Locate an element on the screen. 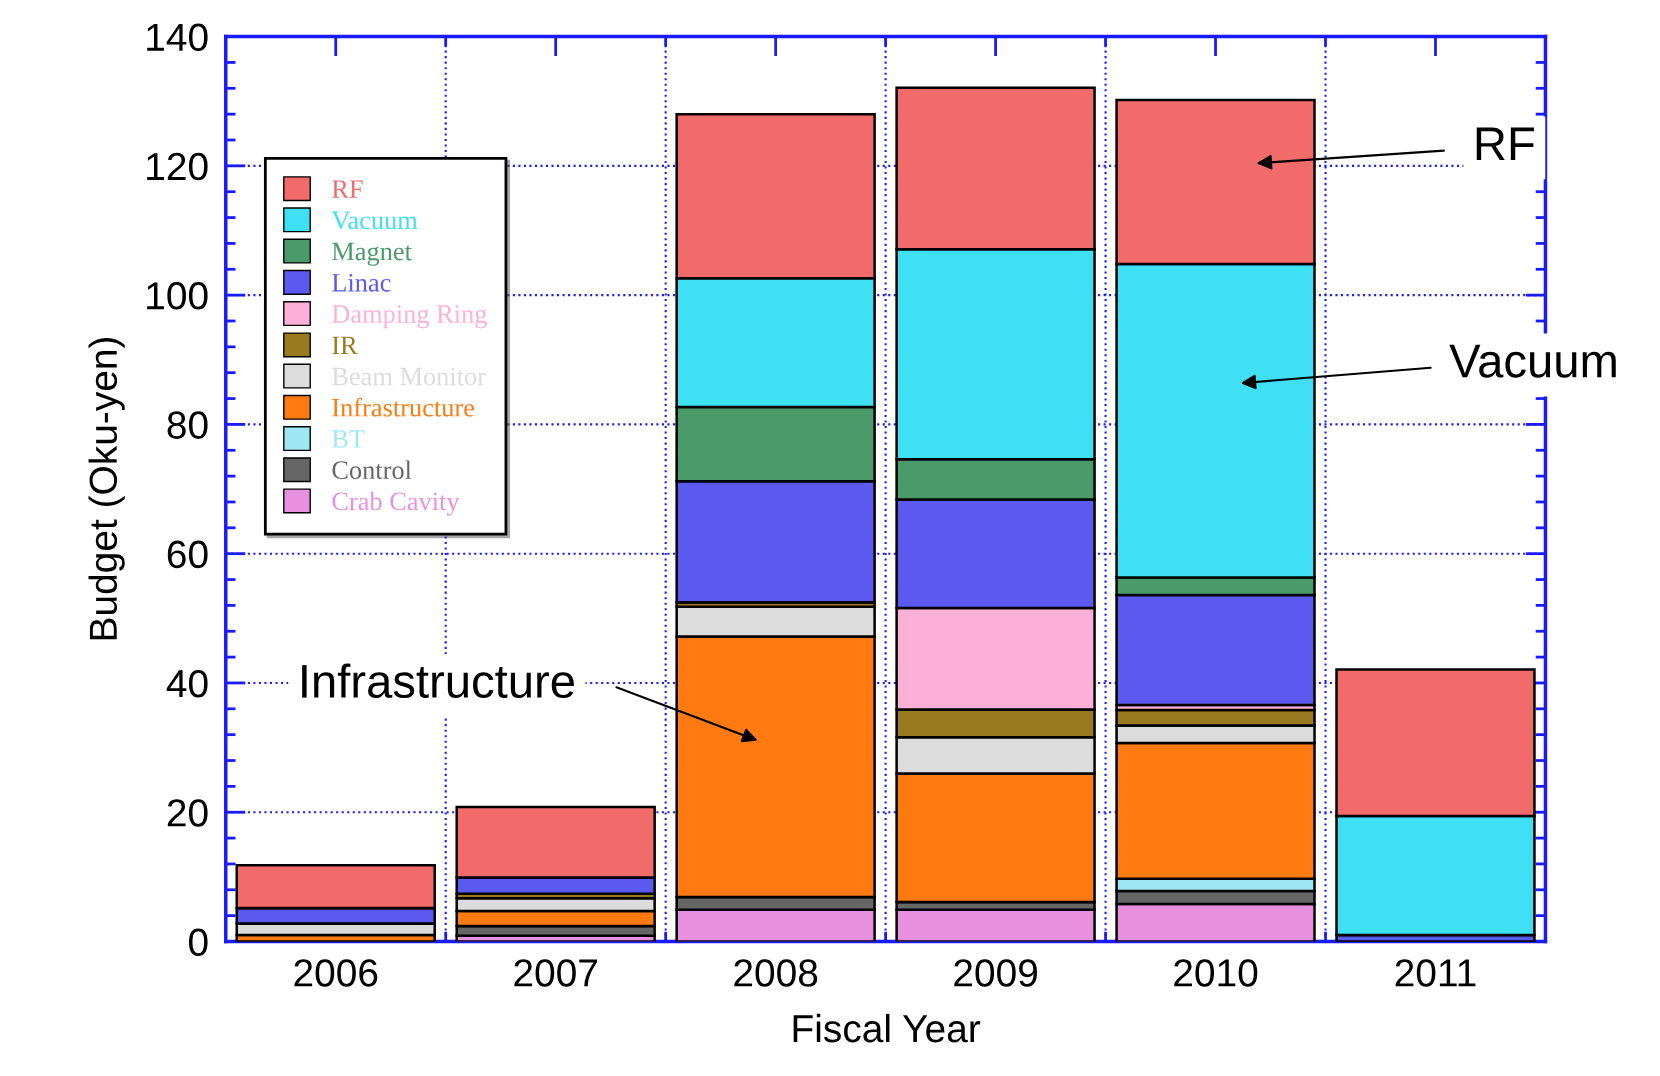  legend-label: Control is located at coordinates (372, 470).